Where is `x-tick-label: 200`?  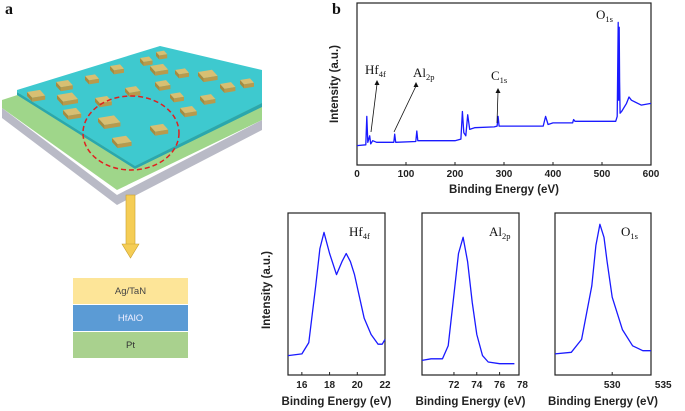
x-tick-label: 200 is located at coordinates (455, 174).